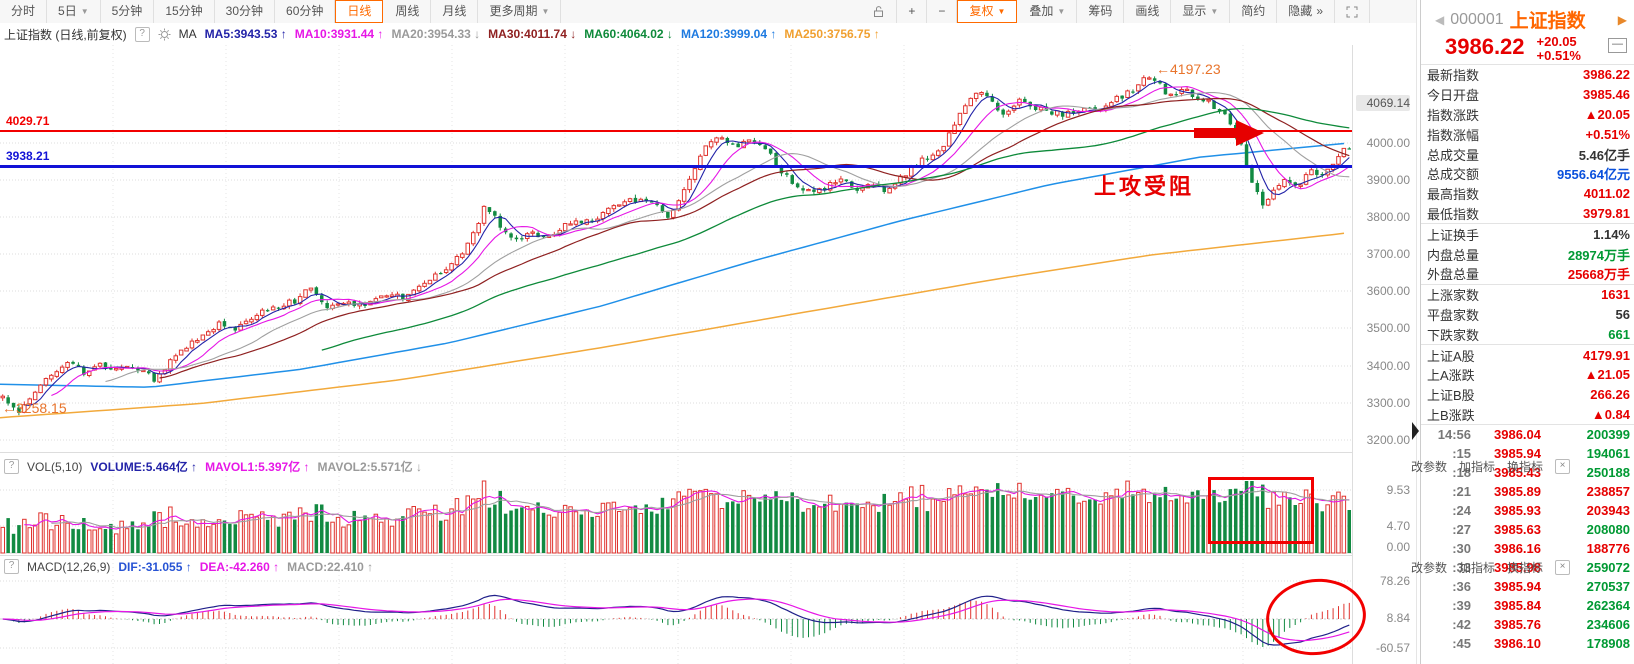 The width and height of the screenshot is (1634, 664). Describe the element at coordinates (1398, 526) in the screenshot. I see `volume-tick-label: 4.70` at that location.